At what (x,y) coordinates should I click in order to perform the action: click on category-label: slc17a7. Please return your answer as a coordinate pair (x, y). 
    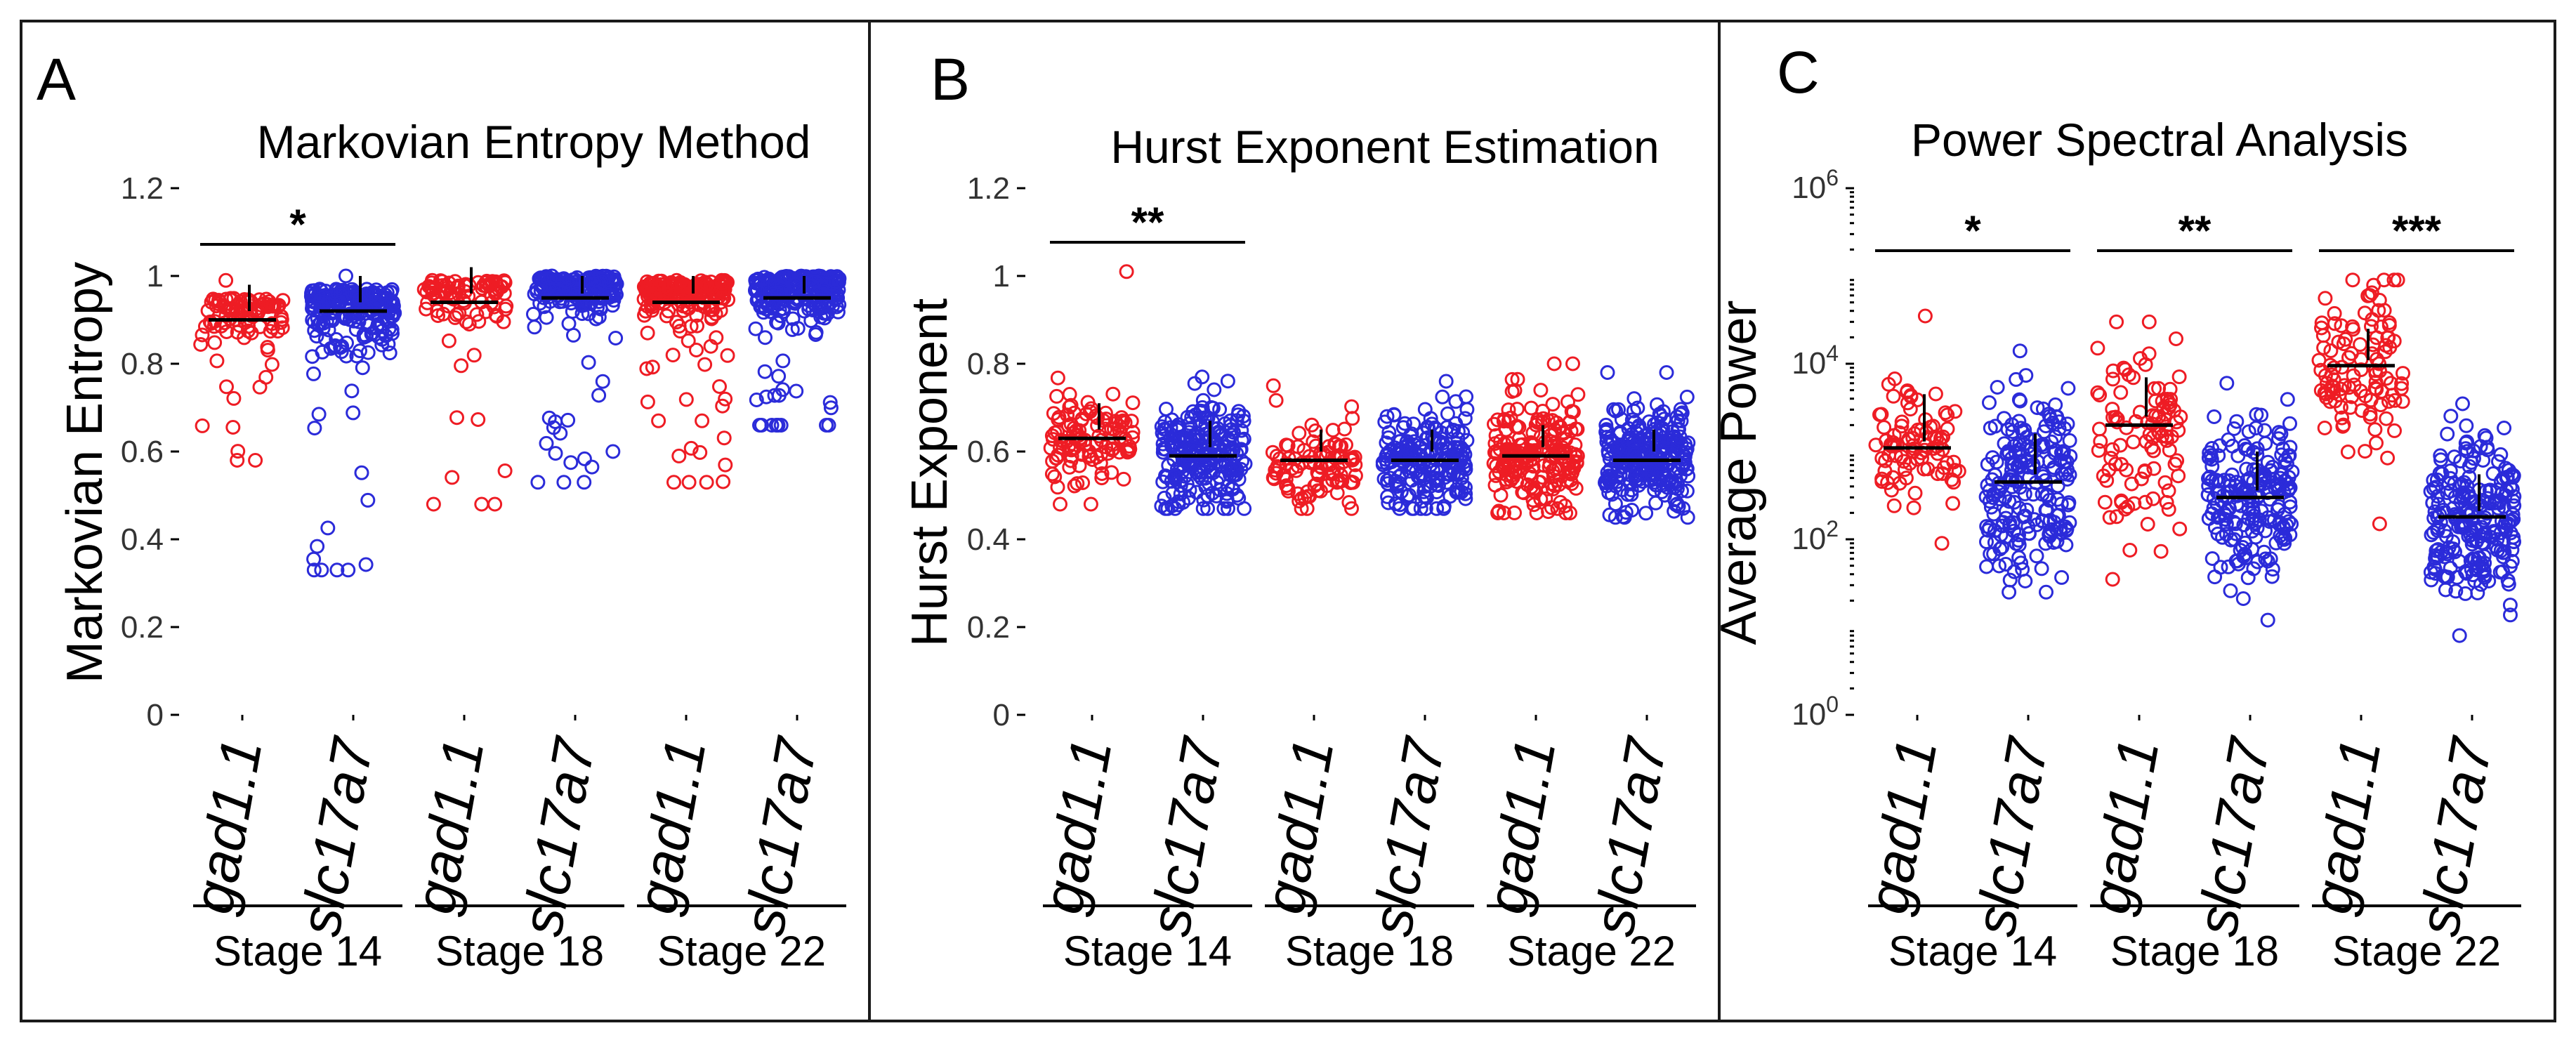
    Looking at the image, I should click on (337, 836).